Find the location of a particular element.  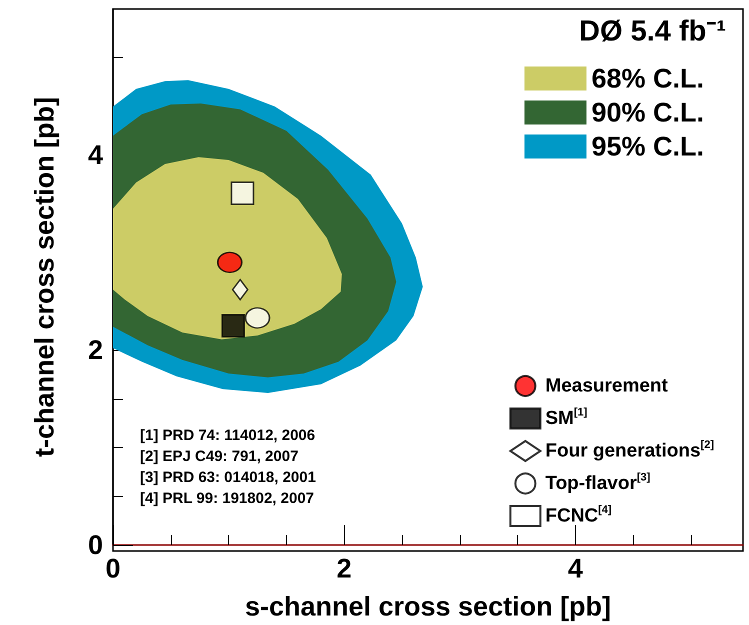

legend-label: 68% C.L. is located at coordinates (647, 79).